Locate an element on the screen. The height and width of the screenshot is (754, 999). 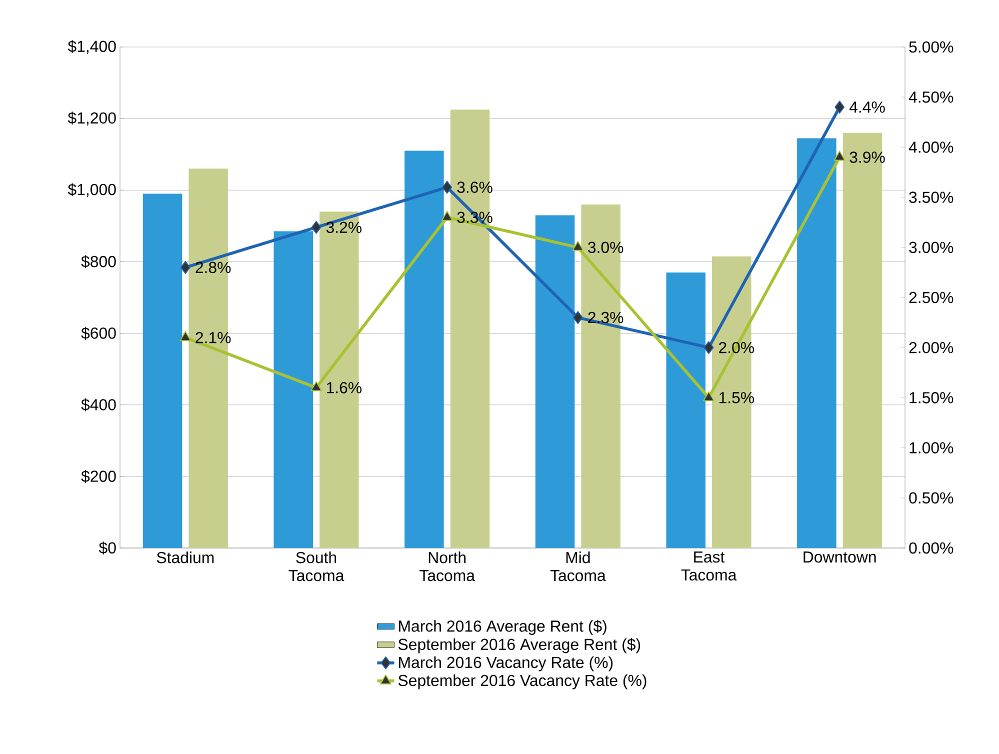
x-tick-label: Mid Tacoma is located at coordinates (578, 567).